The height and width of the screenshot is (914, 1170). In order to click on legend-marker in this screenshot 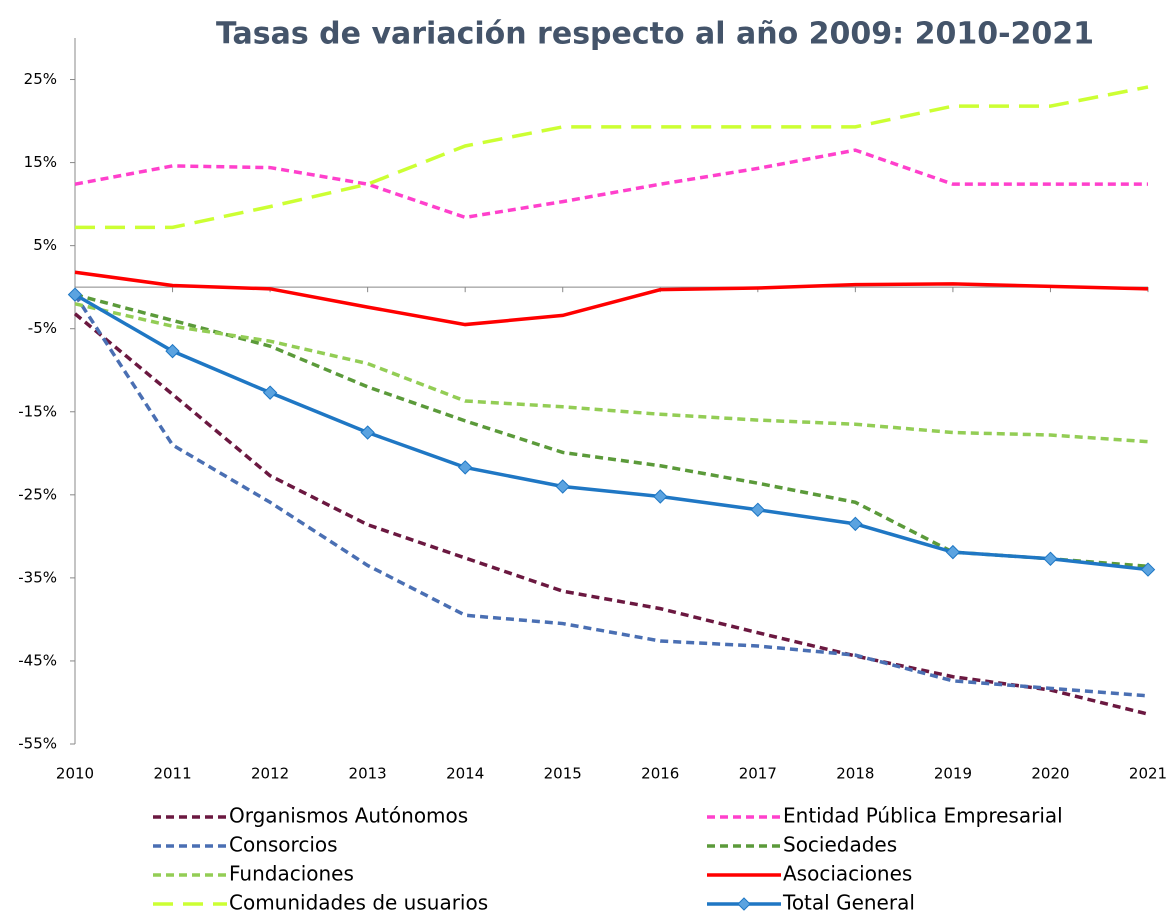, I will do `click(744, 904)`.